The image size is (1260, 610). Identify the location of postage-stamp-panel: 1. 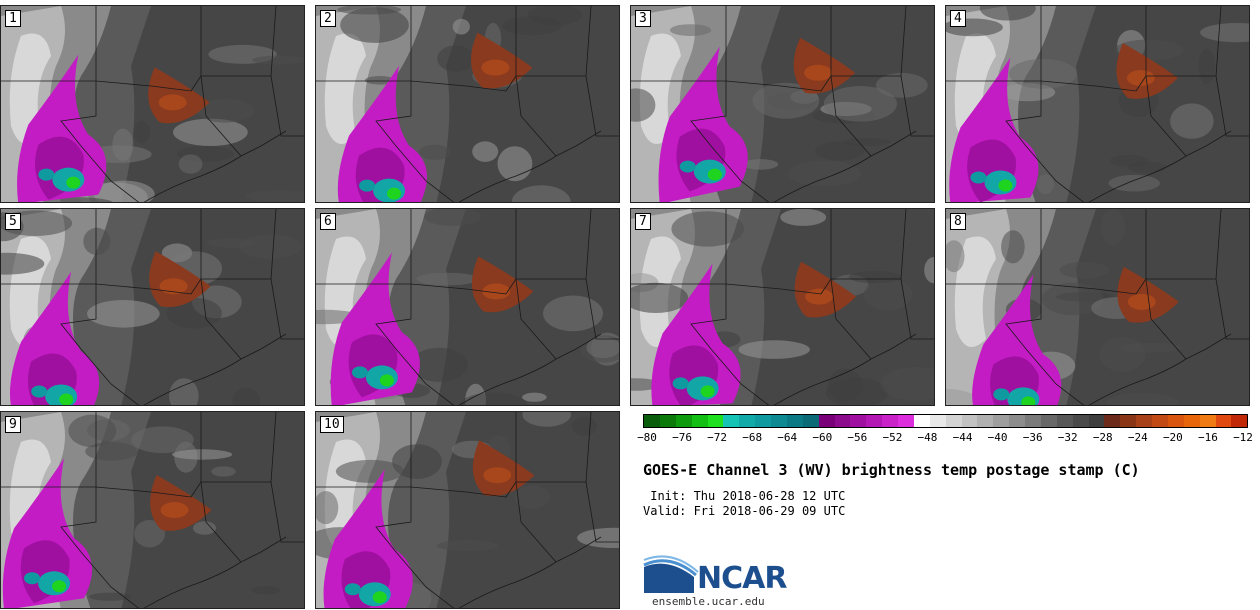
(152, 104).